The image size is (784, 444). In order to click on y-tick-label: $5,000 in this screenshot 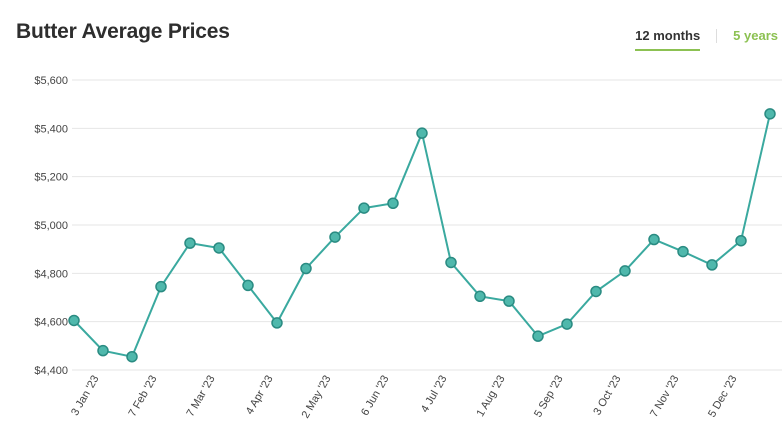, I will do `click(51, 226)`.